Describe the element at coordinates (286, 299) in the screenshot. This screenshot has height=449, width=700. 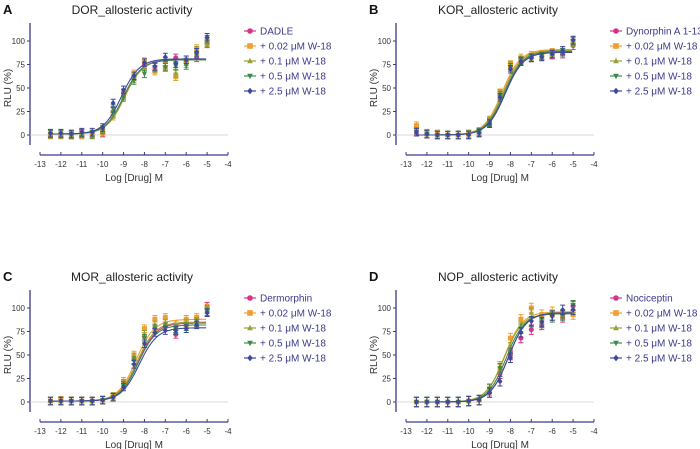
I see `legend-label: Dermorphin` at that location.